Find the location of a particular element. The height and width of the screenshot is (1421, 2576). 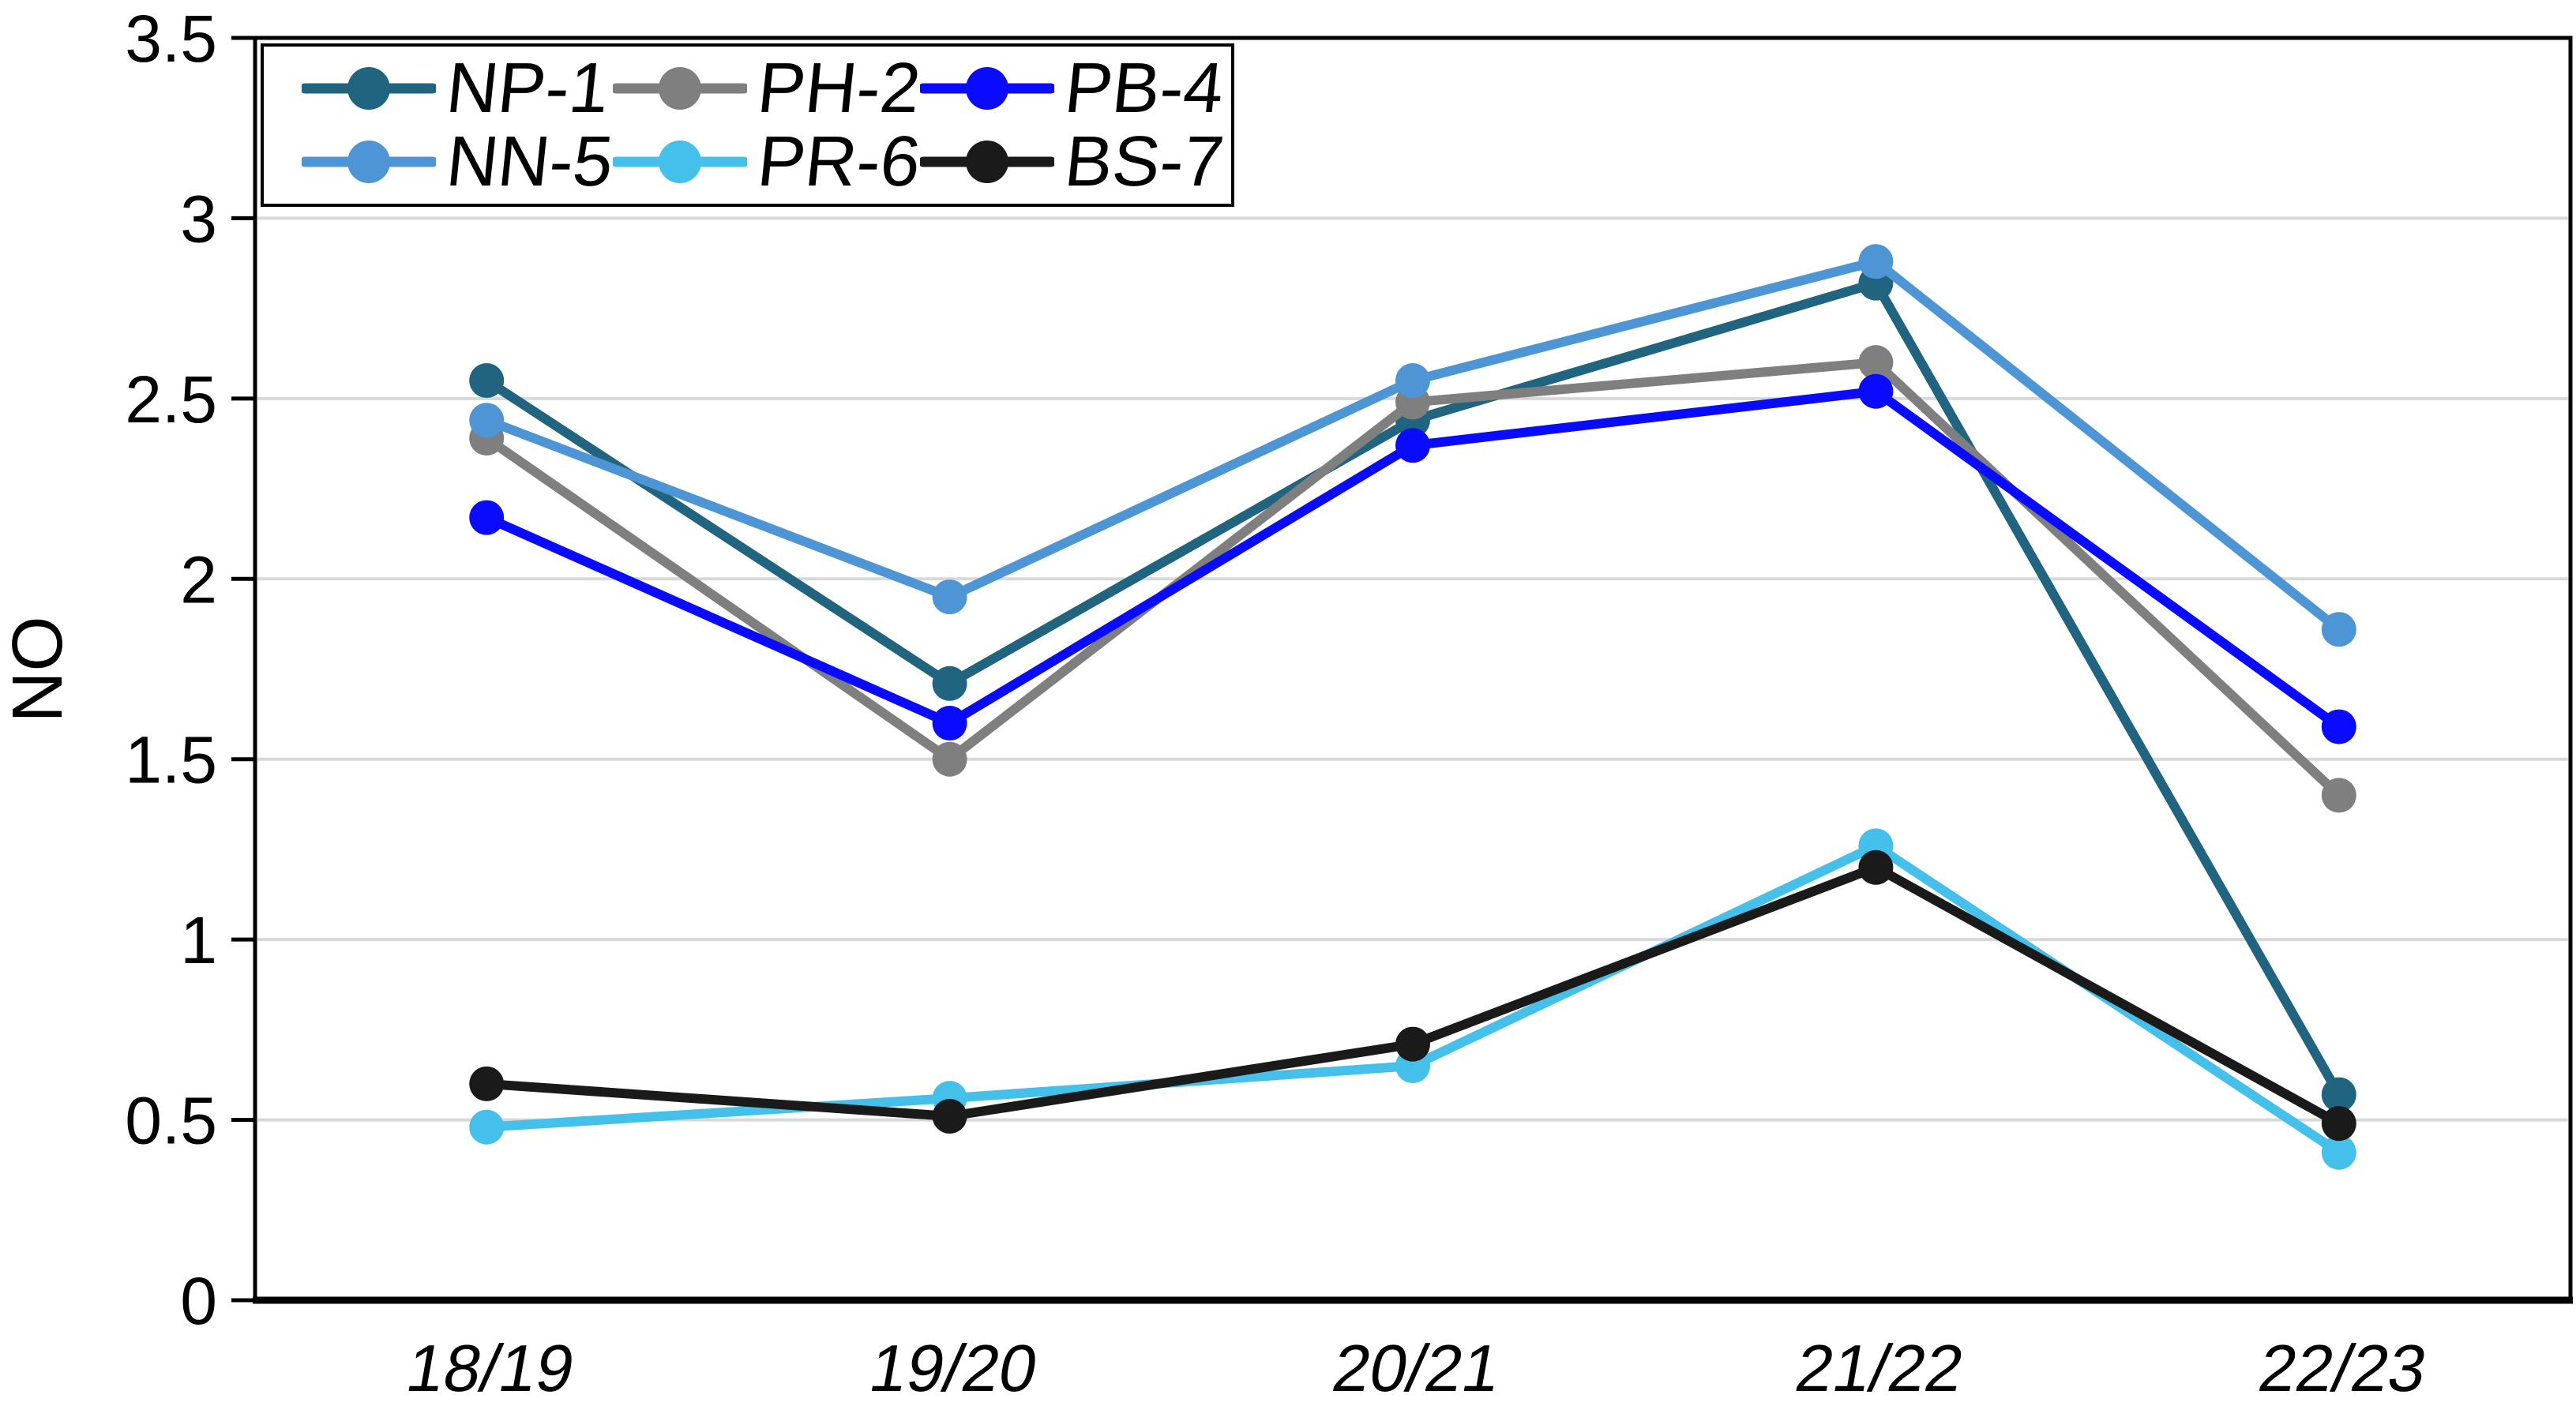

y-tick-label: 2 is located at coordinates (198, 579).